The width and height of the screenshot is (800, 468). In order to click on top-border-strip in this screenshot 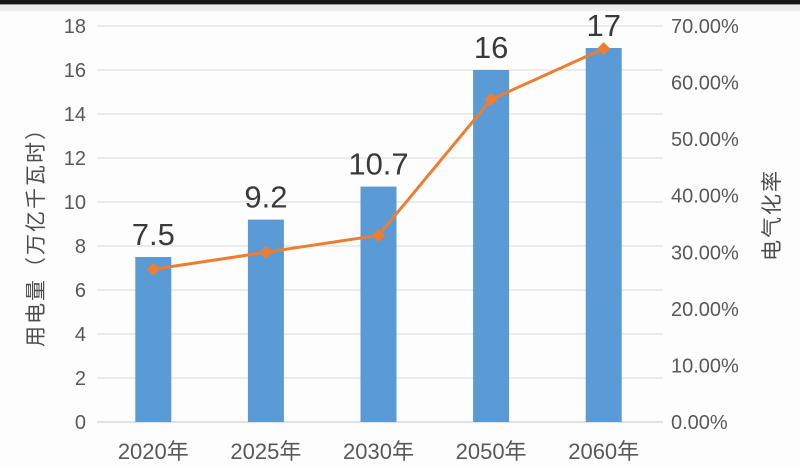, I will do `click(400, 2)`.